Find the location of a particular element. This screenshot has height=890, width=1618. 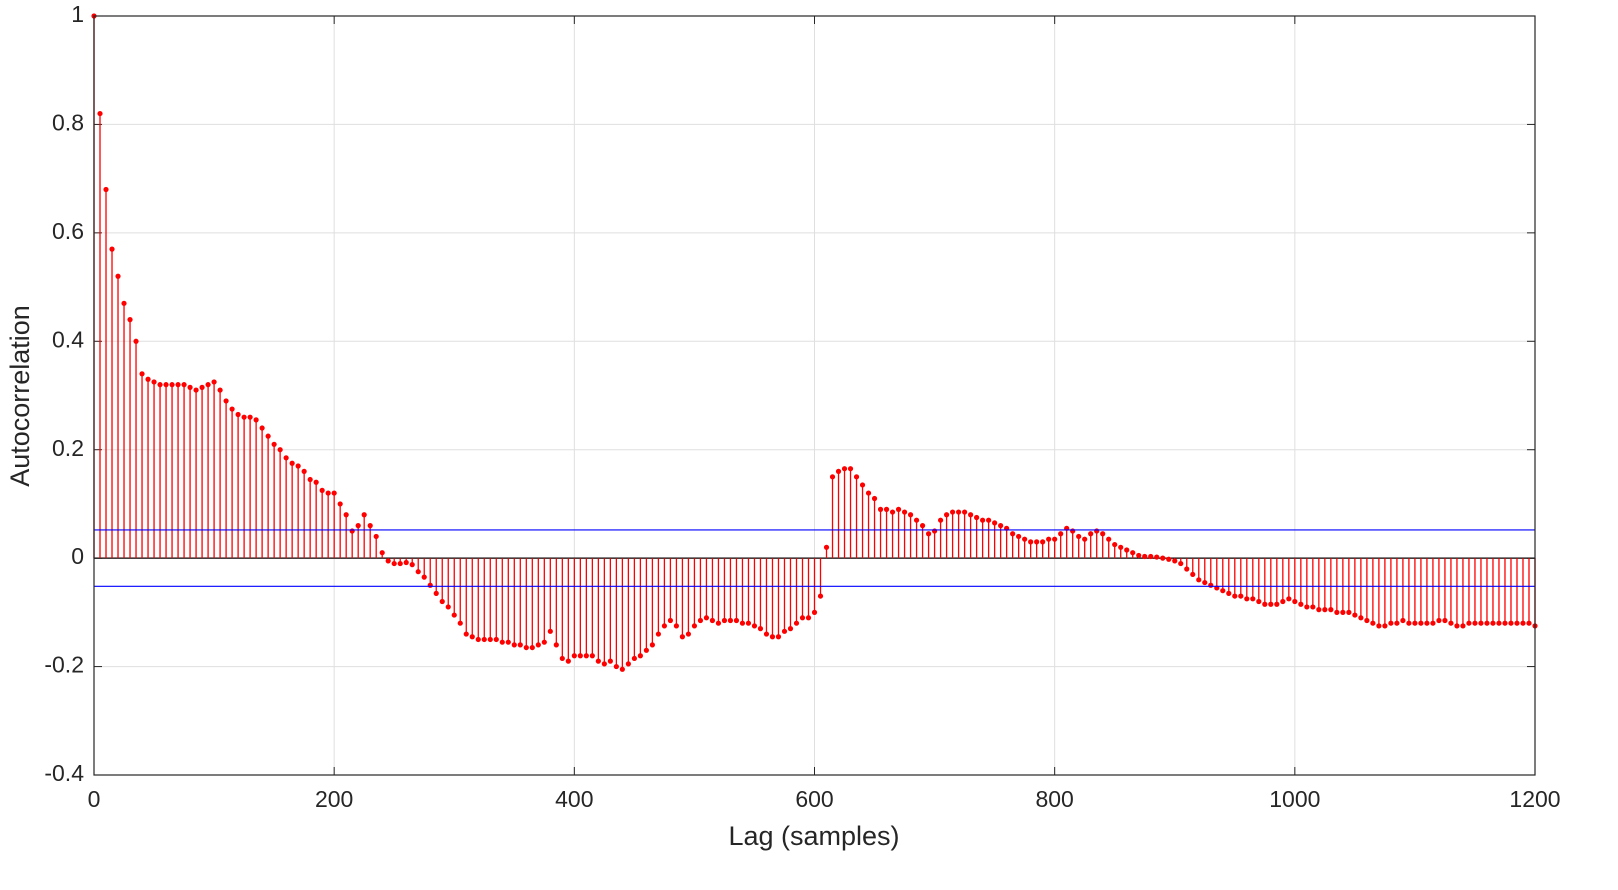

x-tick-label: 1000 is located at coordinates (1294, 799).